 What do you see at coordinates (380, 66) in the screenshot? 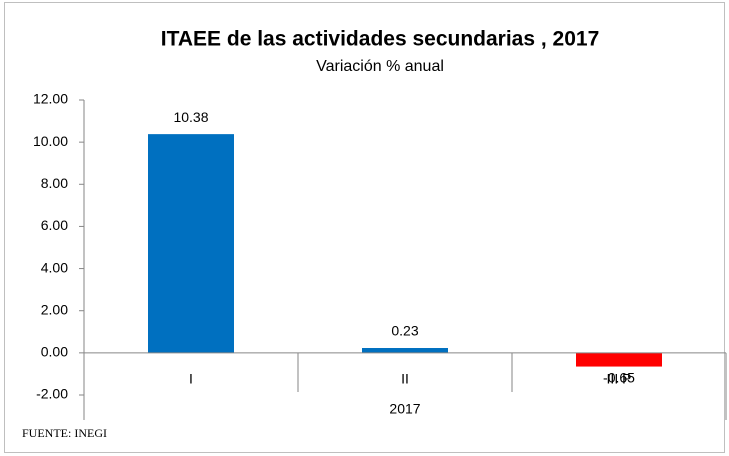
I see `chart-subtitle: Variación % anual` at bounding box center [380, 66].